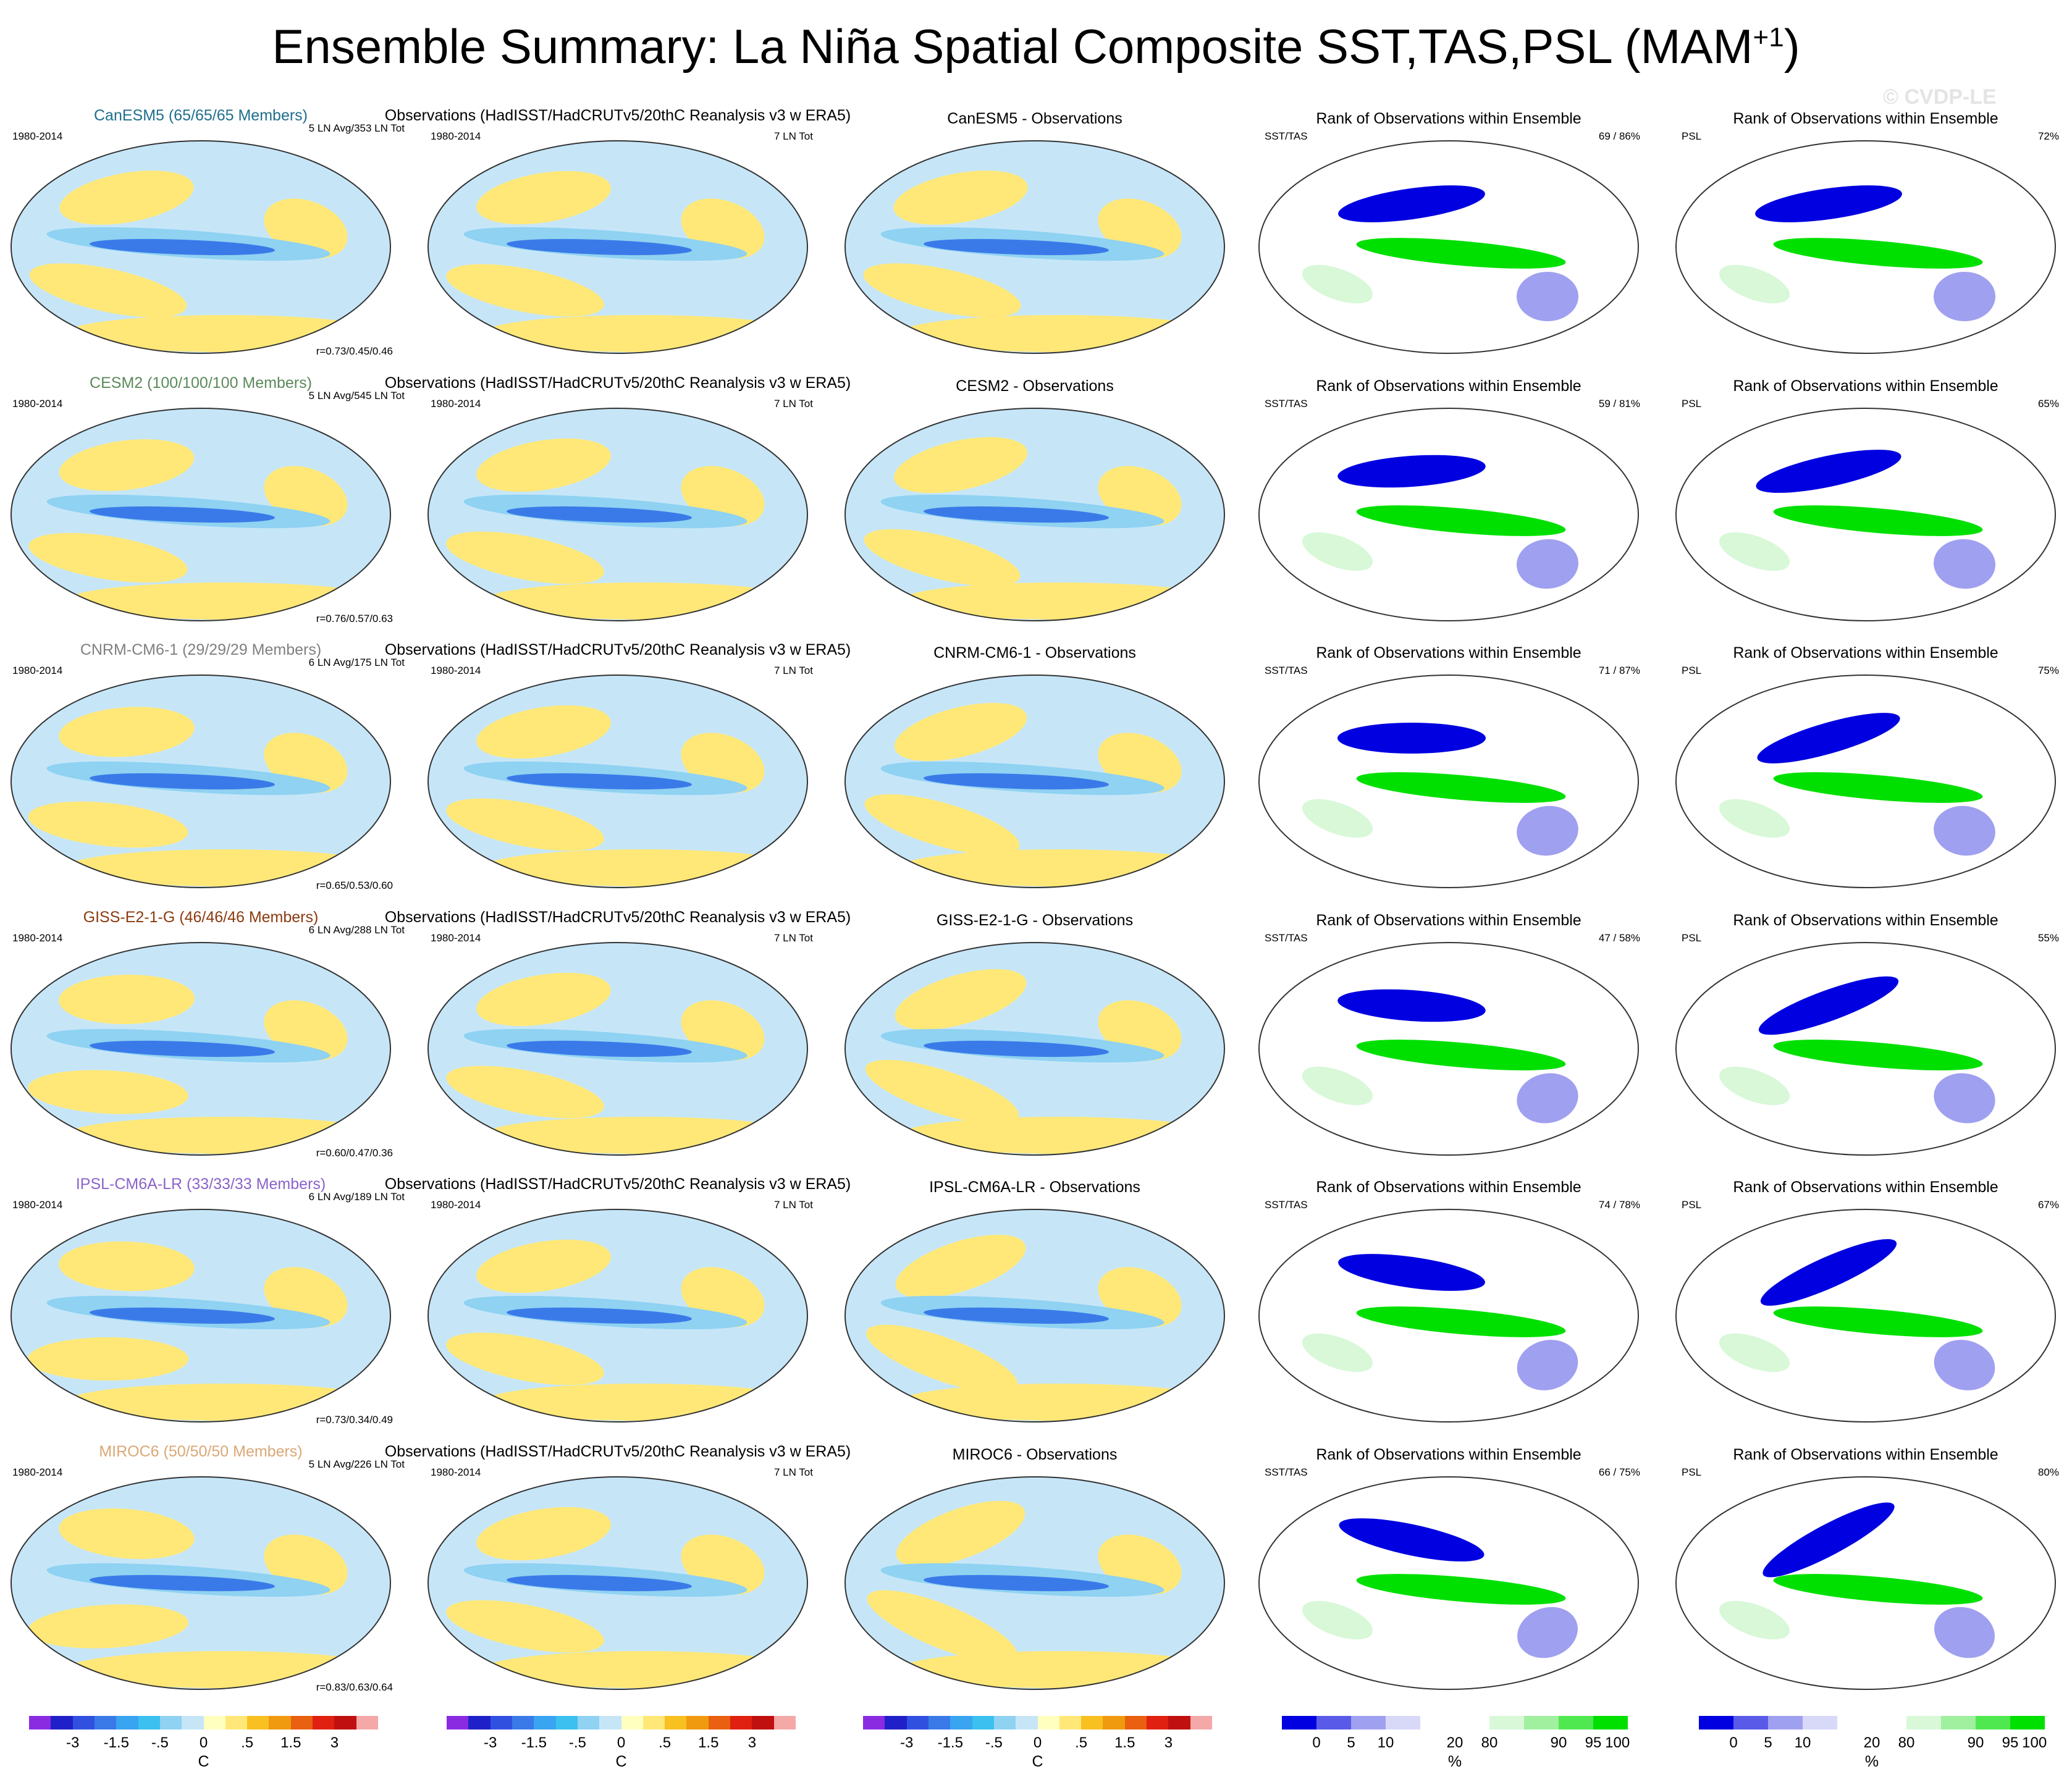 This screenshot has height=1782, width=2072. I want to click on colorbar-tick-label: -1.5, so click(534, 1742).